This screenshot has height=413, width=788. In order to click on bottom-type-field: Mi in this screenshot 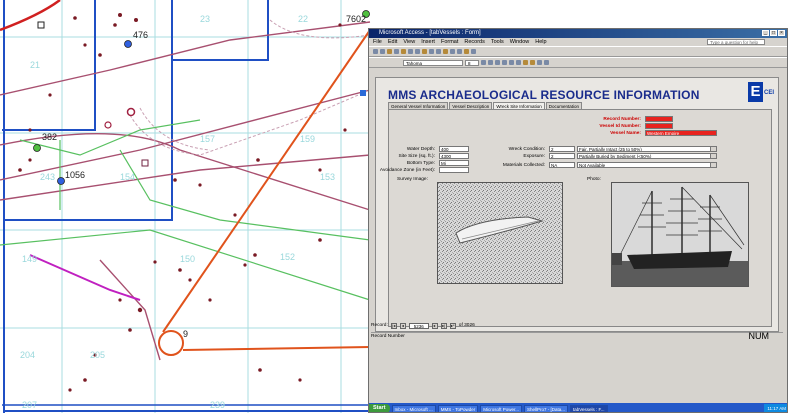, I will do `click(454, 163)`.